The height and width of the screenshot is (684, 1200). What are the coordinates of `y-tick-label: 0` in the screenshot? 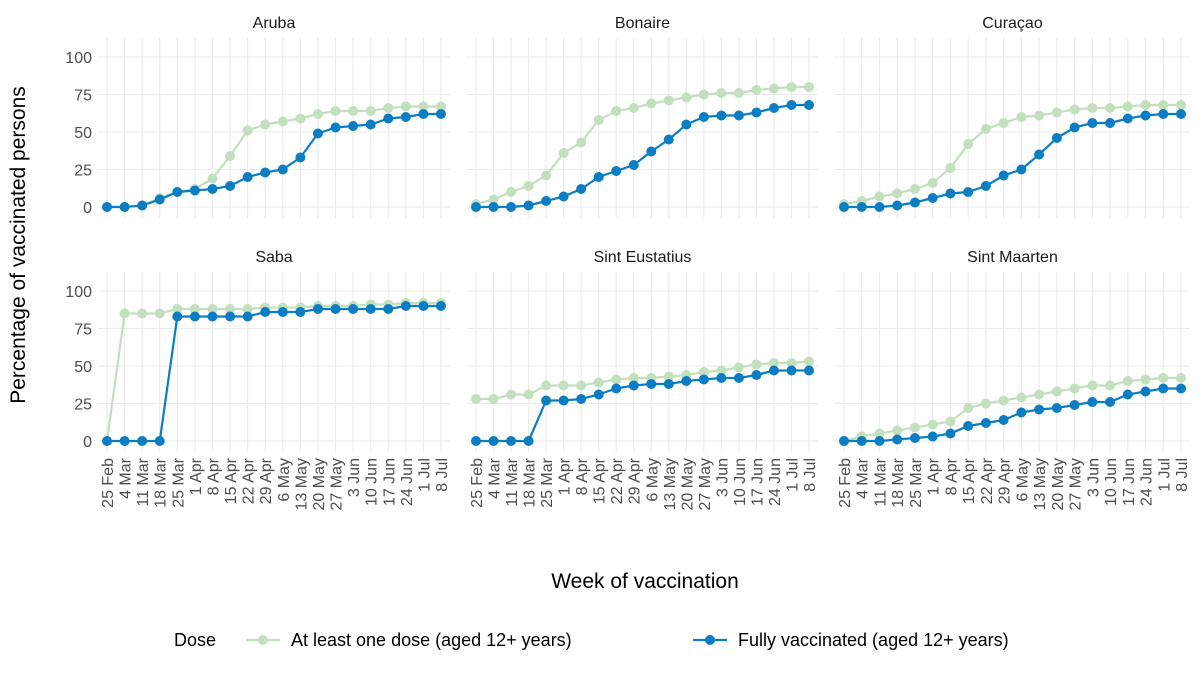 It's located at (87, 208).